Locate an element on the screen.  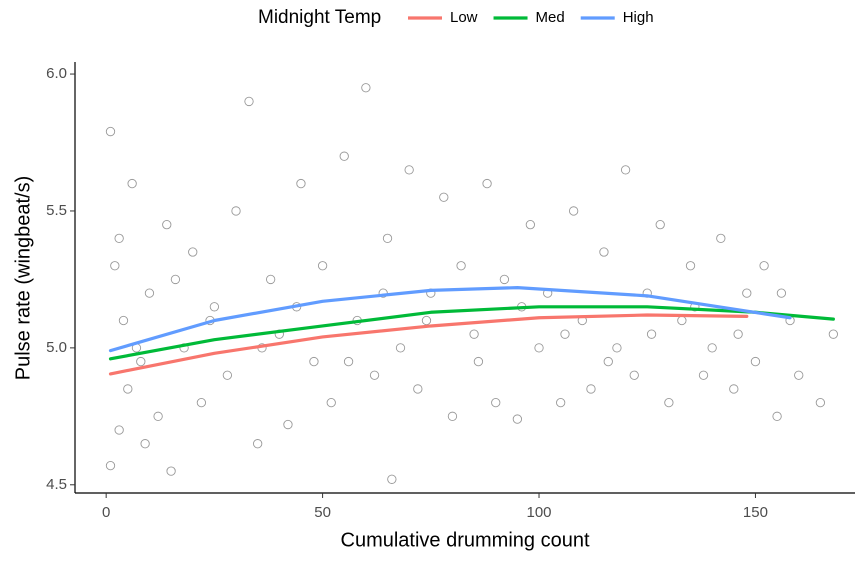
x-tick-label: 100 is located at coordinates (539, 512).